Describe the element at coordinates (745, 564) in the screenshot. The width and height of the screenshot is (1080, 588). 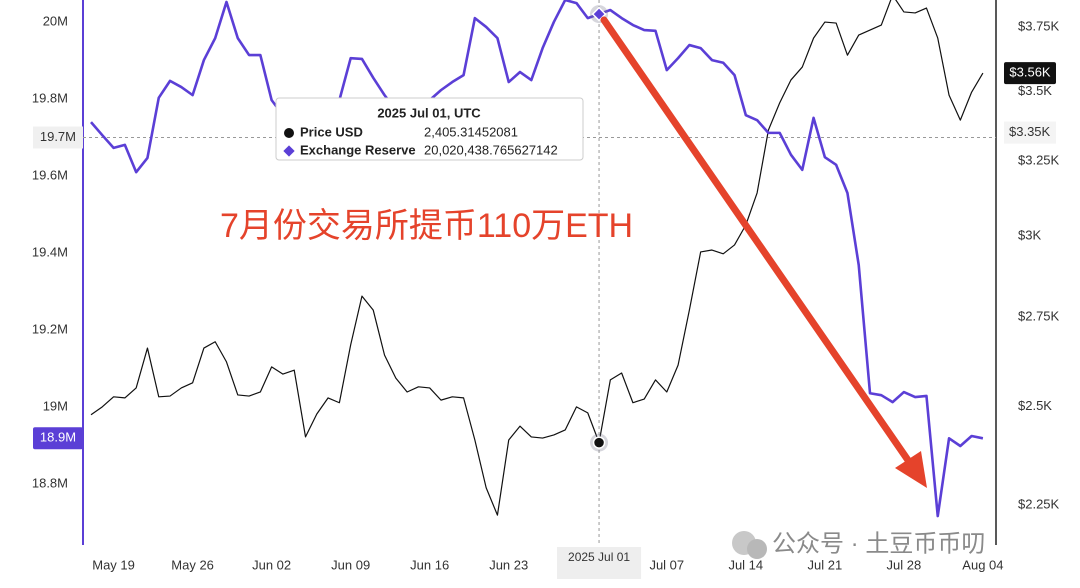
I see `x-tick-label: Jul 14` at that location.